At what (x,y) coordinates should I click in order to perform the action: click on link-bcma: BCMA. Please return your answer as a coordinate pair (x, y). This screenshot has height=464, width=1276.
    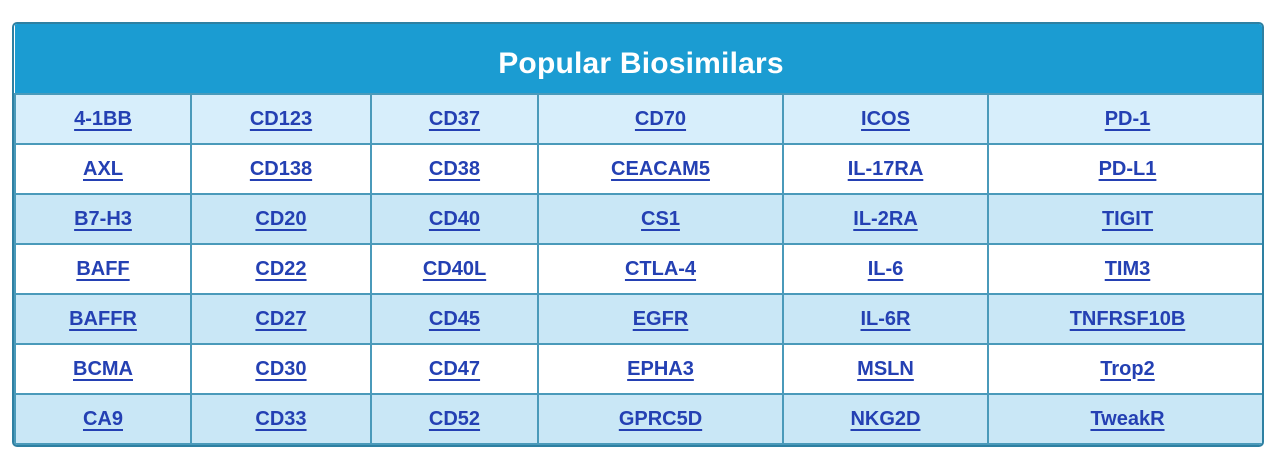
    Looking at the image, I should click on (103, 368).